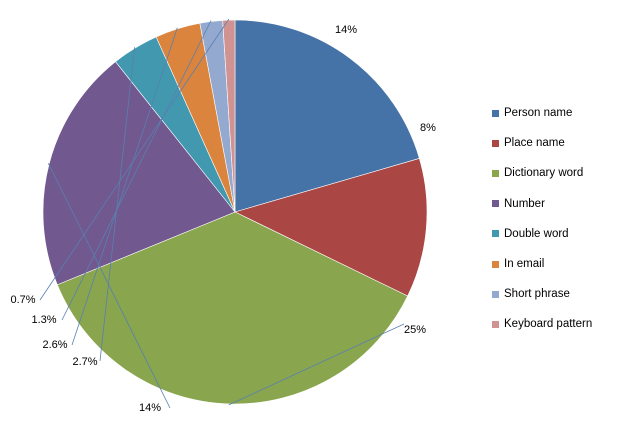  I want to click on legend-label: Place name, so click(534, 143).